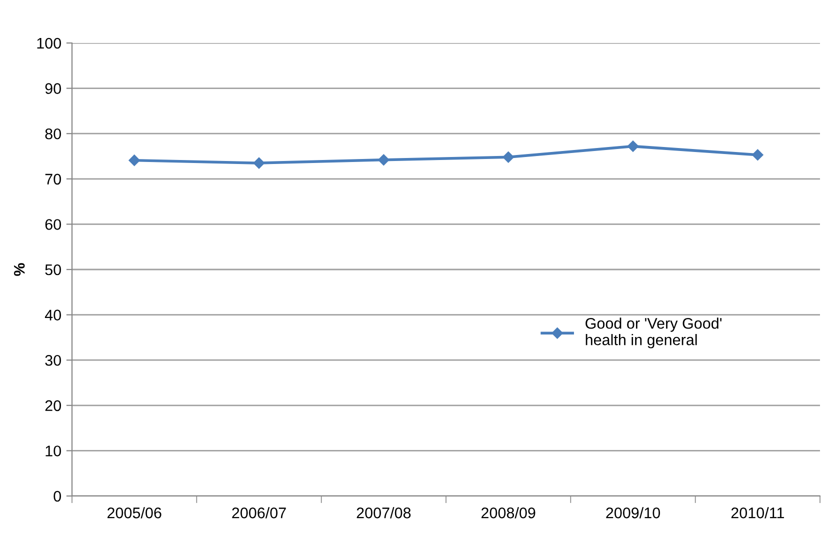  Describe the element at coordinates (383, 512) in the screenshot. I see `x-tick-label: 2007/08` at that location.